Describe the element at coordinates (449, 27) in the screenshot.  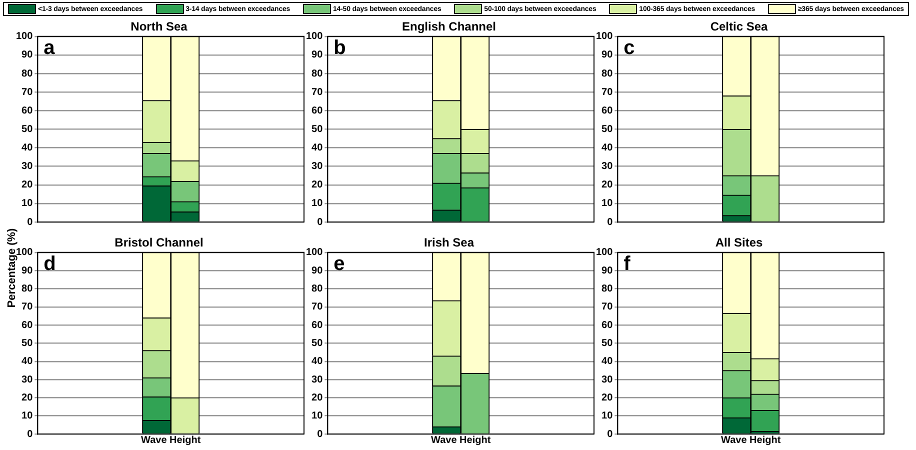
I see `chart-title: English Channel` at that location.